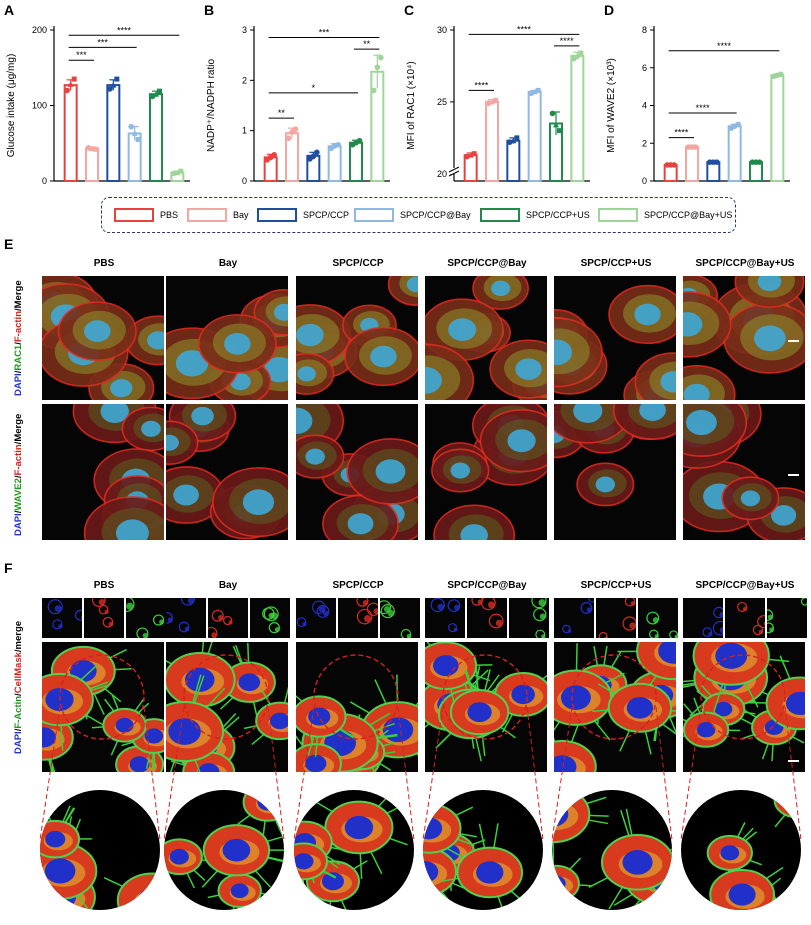  I want to click on y-tick-label: 4, so click(644, 106).